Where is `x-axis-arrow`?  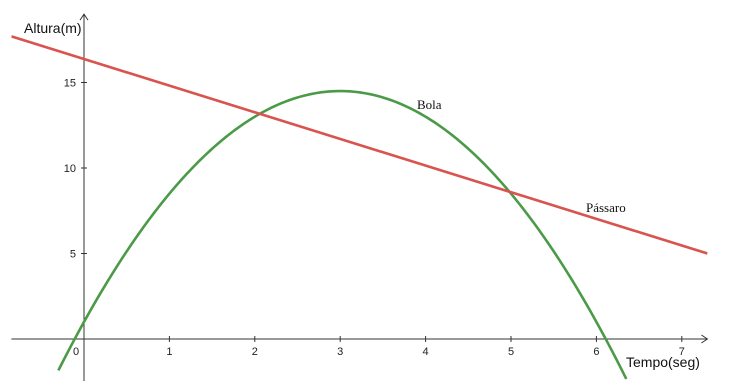 x-axis-arrow is located at coordinates (705, 339).